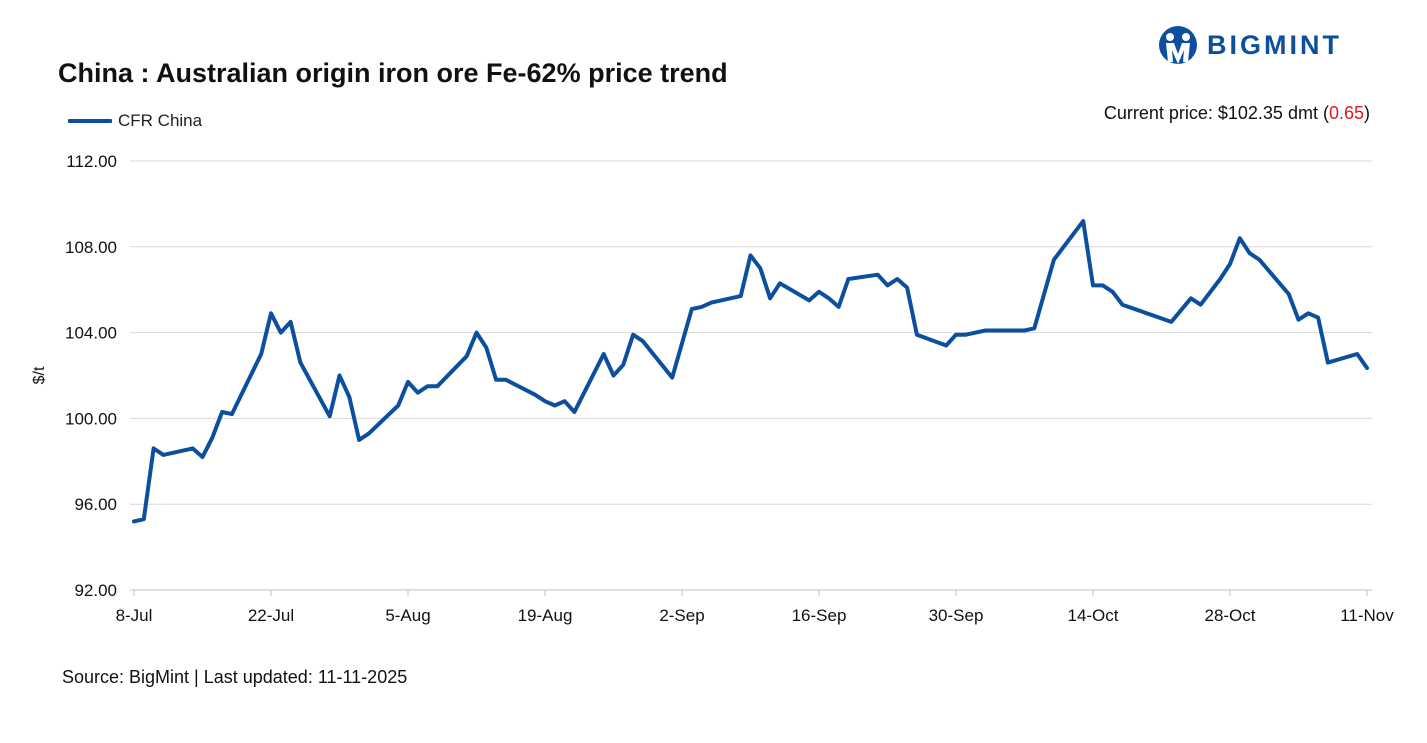  I want to click on x-tick-label: 14-Oct, so click(1092, 615).